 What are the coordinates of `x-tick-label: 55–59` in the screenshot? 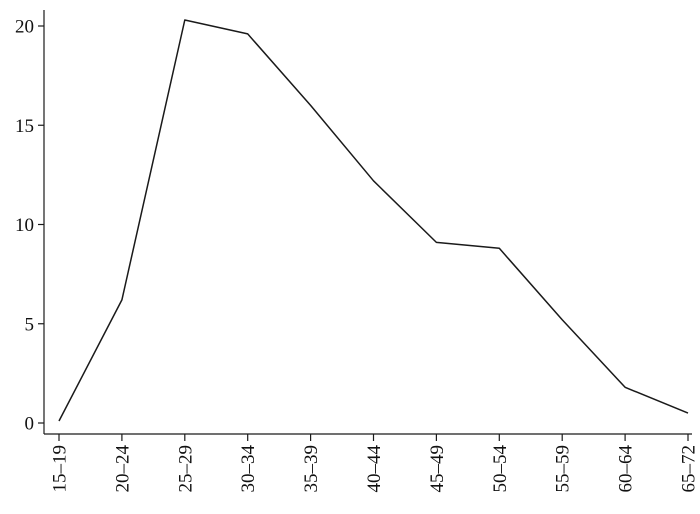 It's located at (563, 469).